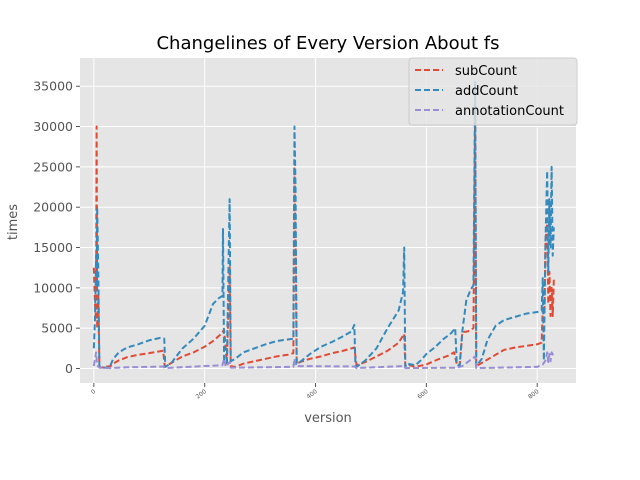 This screenshot has width=640, height=480. I want to click on legend-label-subCount: subCount, so click(486, 71).